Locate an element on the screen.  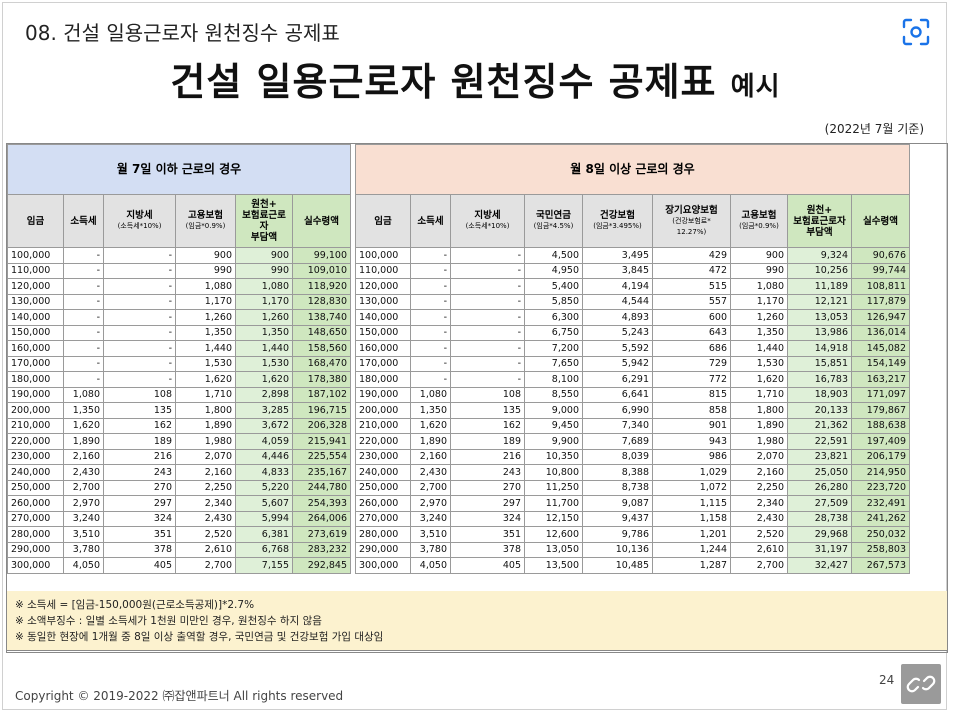
table-cell: 4,050 is located at coordinates (83, 565).